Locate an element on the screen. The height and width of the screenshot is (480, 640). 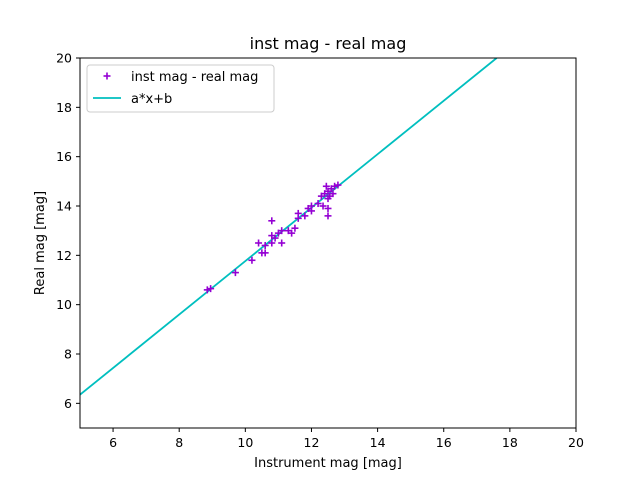
x-tick-label: 8 is located at coordinates (179, 442).